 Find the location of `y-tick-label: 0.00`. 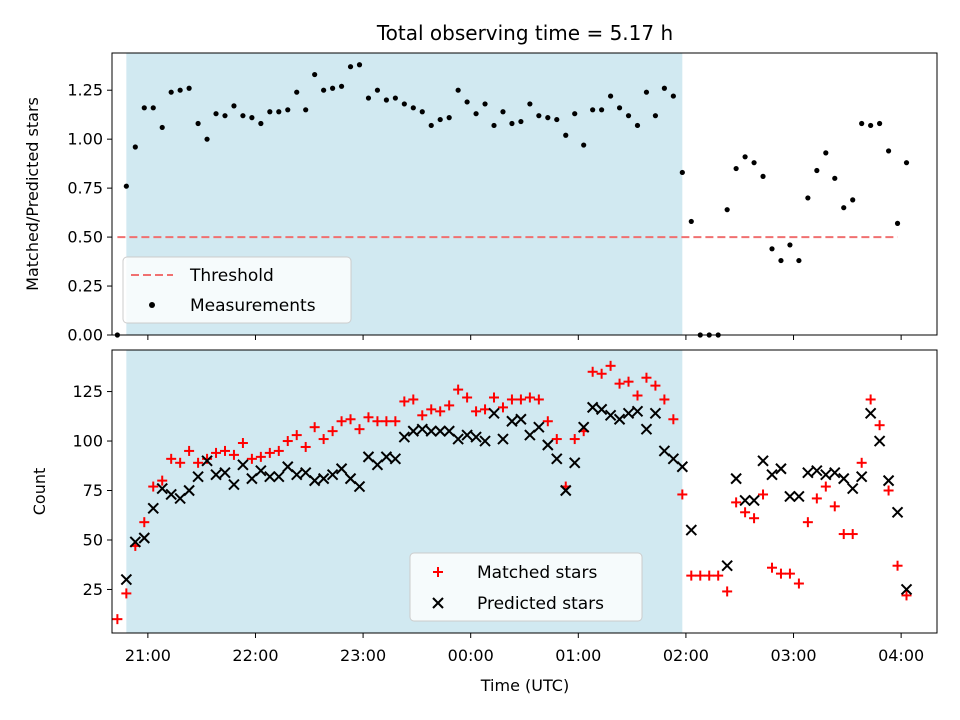

y-tick-label: 0.00 is located at coordinates (85, 335).